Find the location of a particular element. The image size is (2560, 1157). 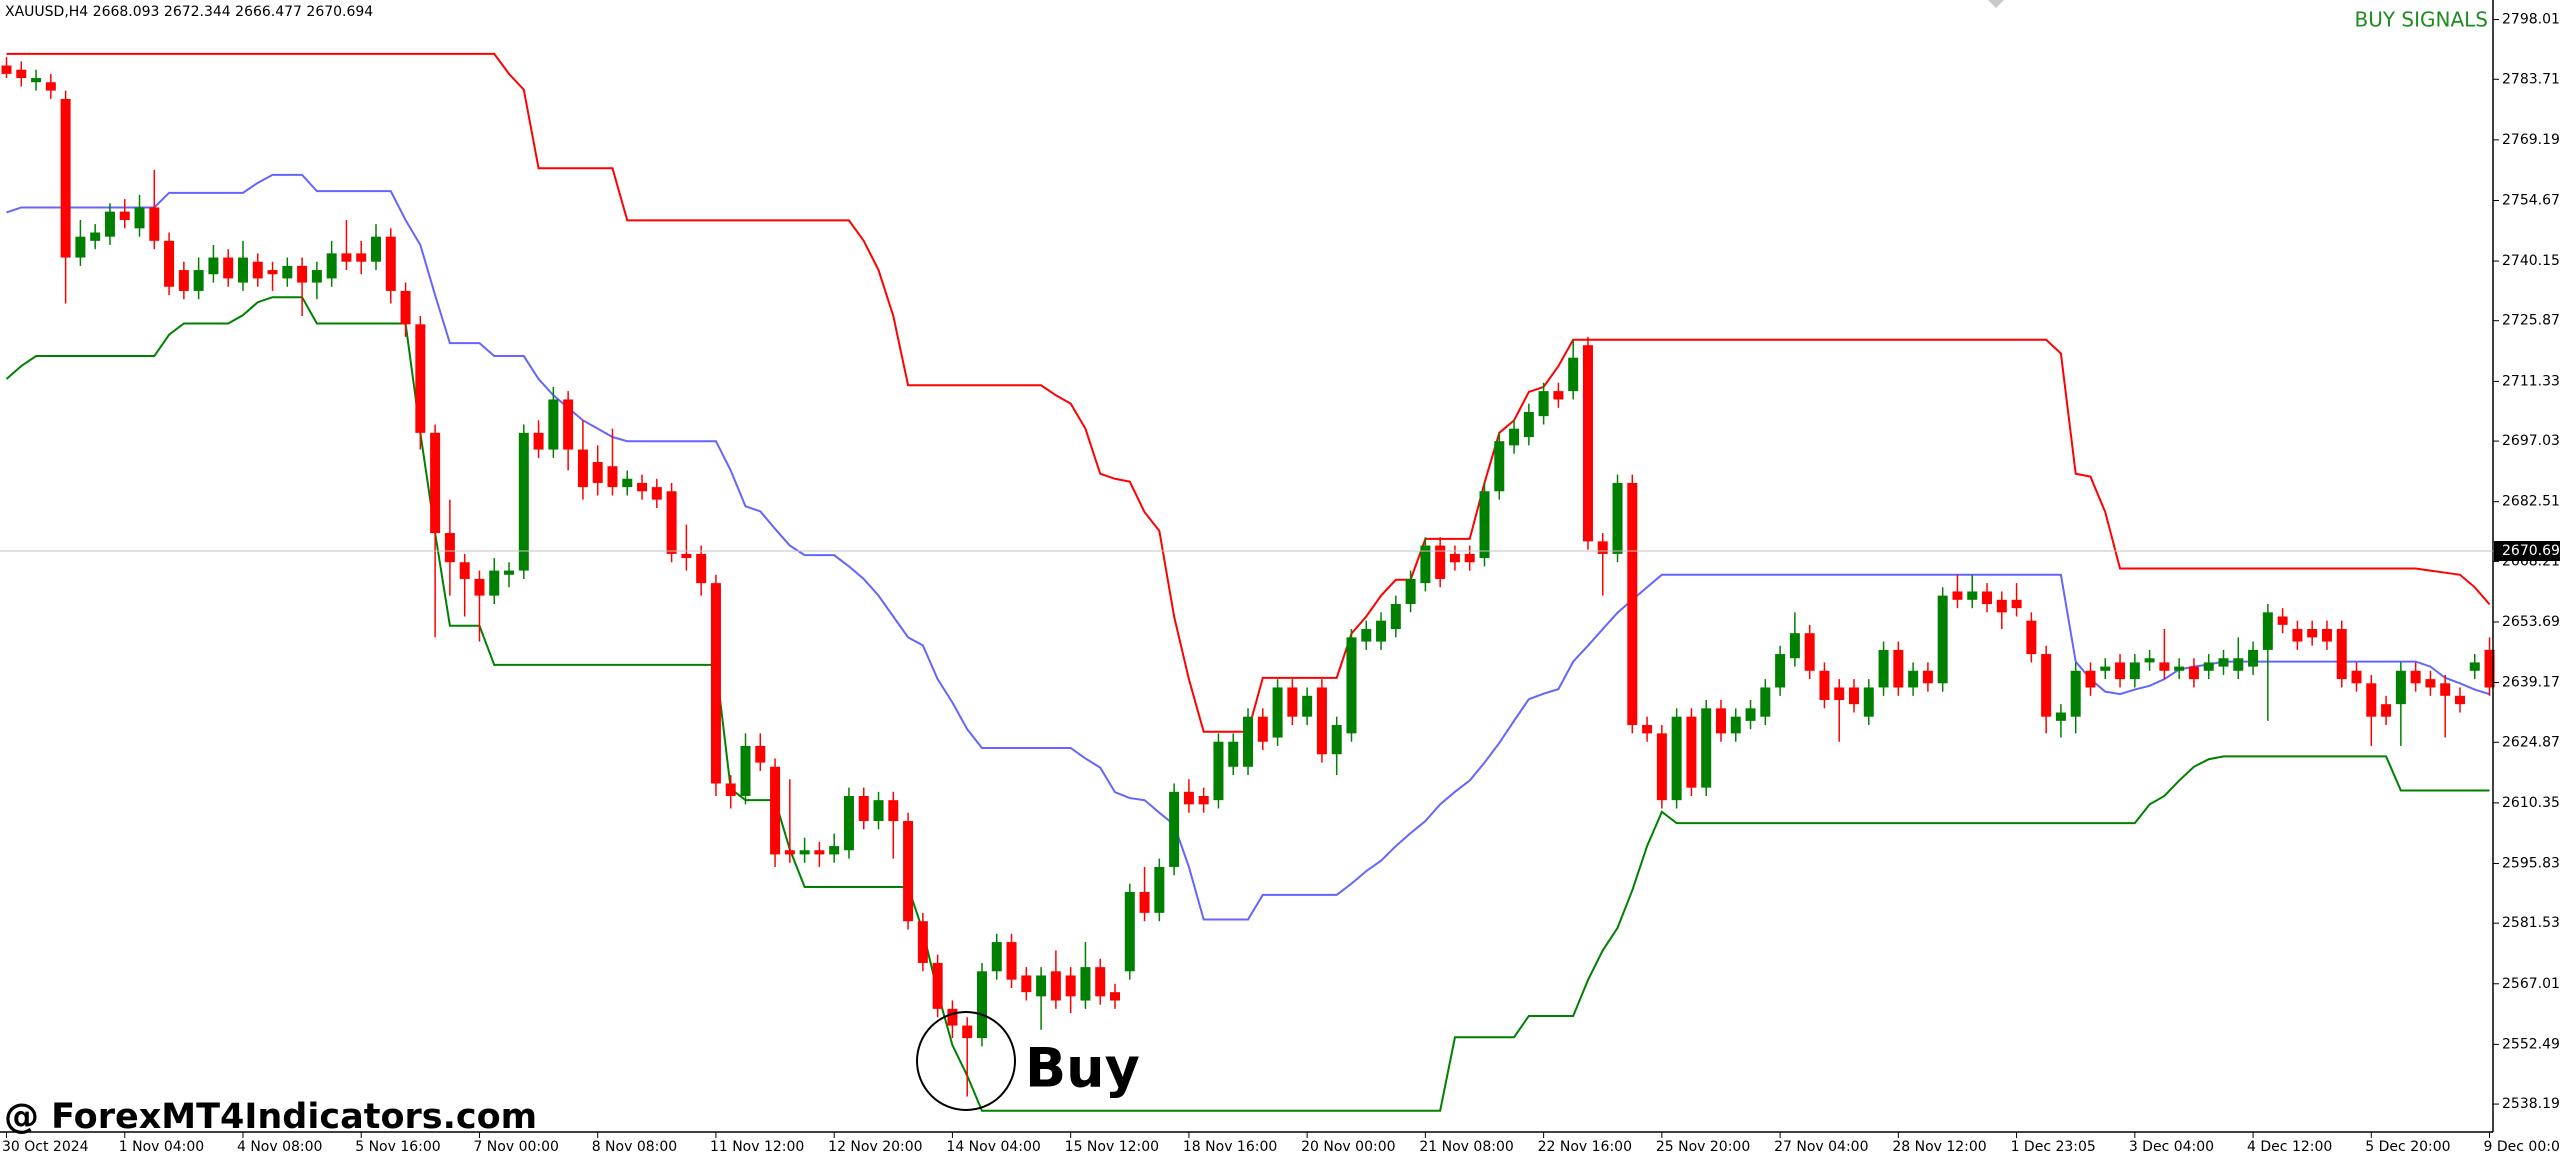

x-tick-label: 1 Nov 04:00 is located at coordinates (161, 1147).